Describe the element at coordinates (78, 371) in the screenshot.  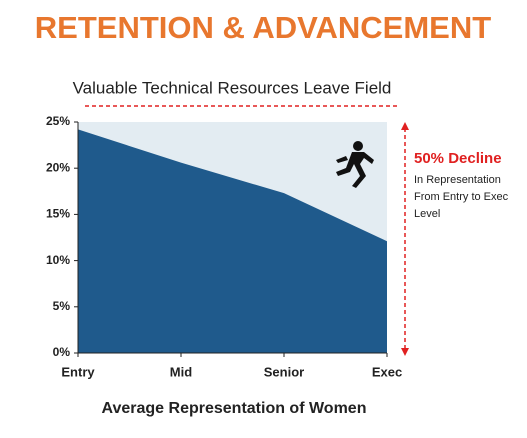
I see `x-tick-label: Entry` at that location.